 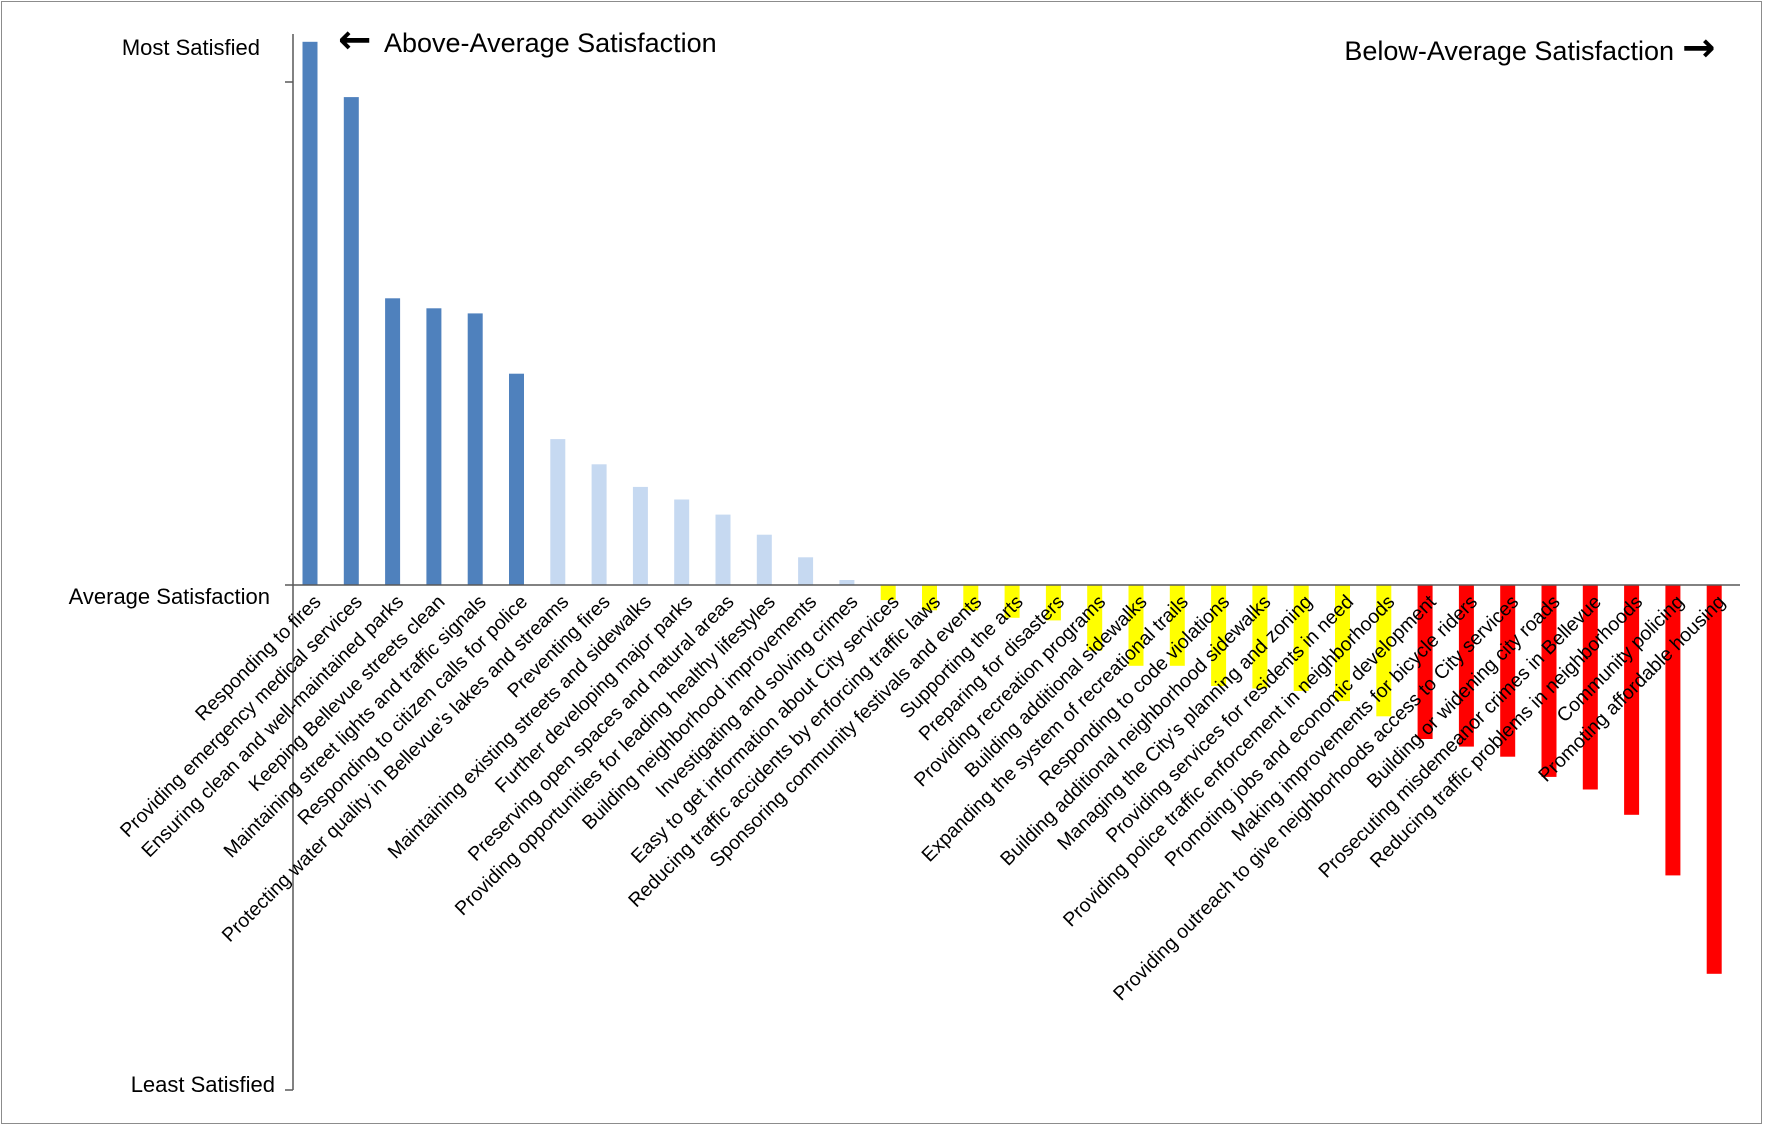 I want to click on y-label-average-satisfaction: Average Satisfaction, so click(x=169, y=596).